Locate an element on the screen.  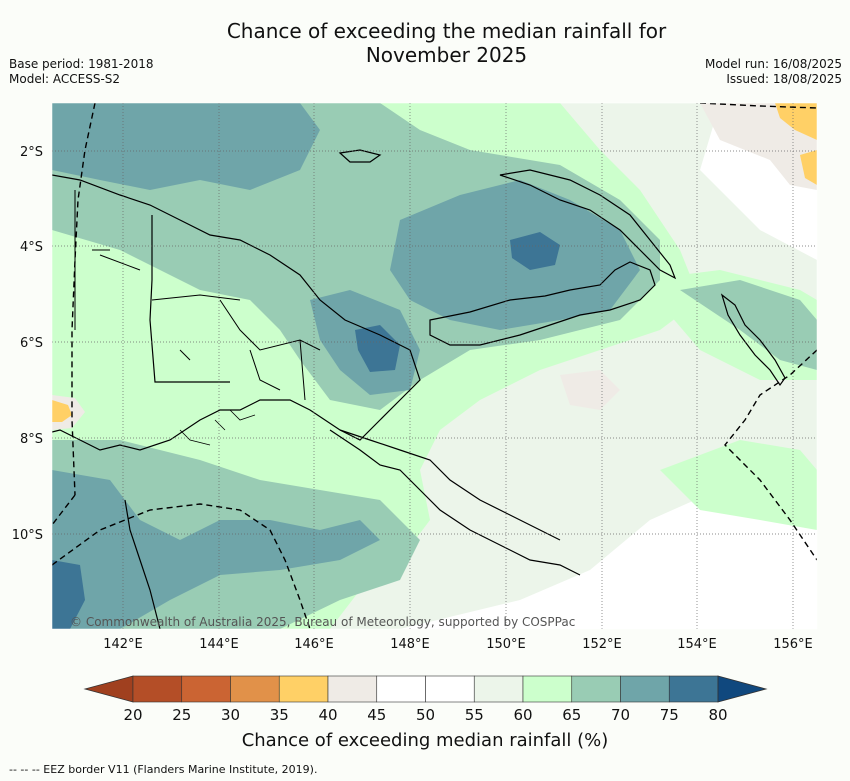
manus-coastline is located at coordinates (360, 156).